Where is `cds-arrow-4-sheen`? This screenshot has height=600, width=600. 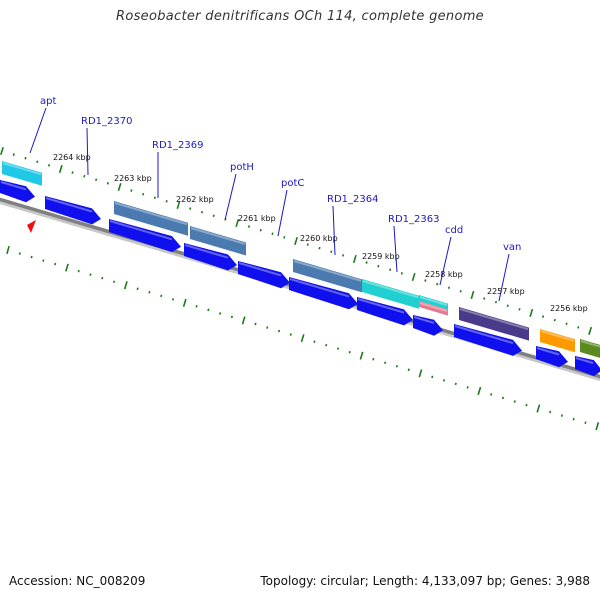 cds-arrow-4-sheen is located at coordinates (206, 251).